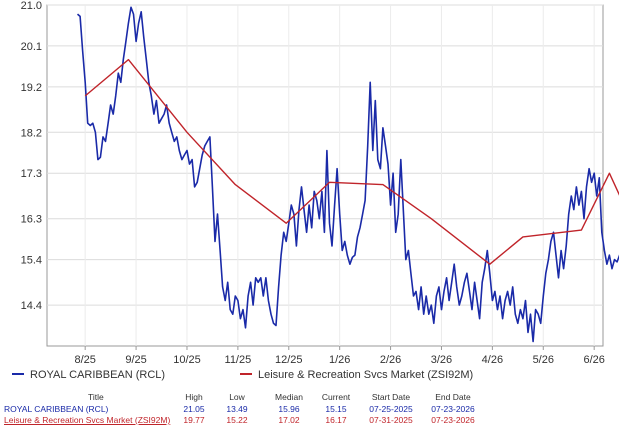  What do you see at coordinates (31, 88) in the screenshot?
I see `y-tick-label: 19.2` at bounding box center [31, 88].